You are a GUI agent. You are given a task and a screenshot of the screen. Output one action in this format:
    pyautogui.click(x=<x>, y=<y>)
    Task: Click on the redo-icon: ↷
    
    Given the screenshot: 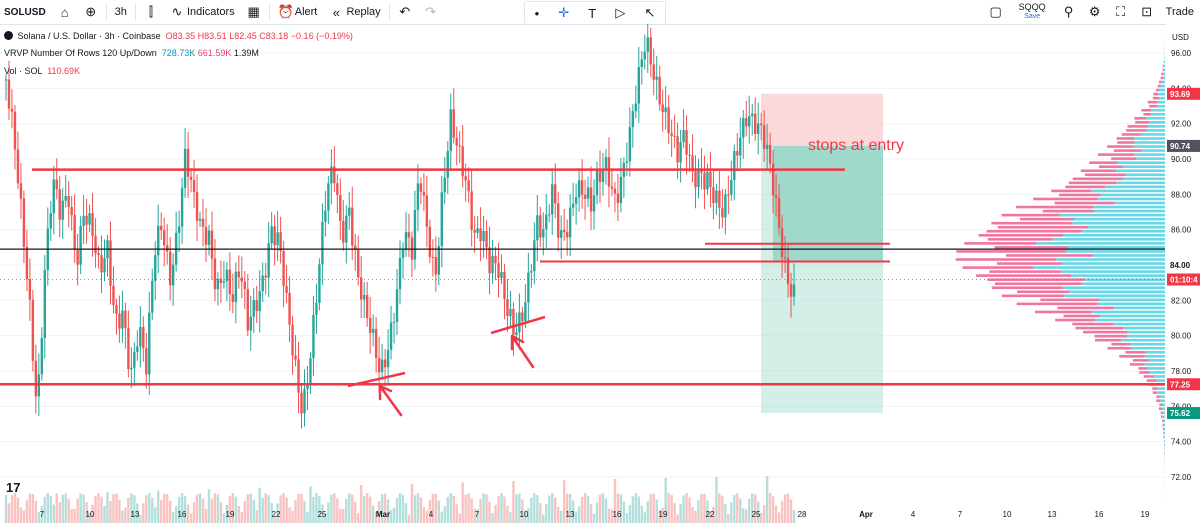 What is the action you would take?
    pyautogui.click(x=431, y=11)
    